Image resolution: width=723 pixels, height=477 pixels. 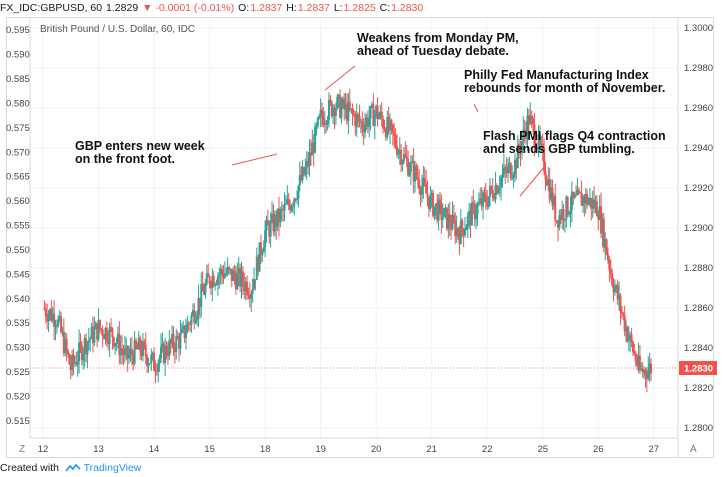 What do you see at coordinates (18, 177) in the screenshot?
I see `left-tick-label: 0.565` at bounding box center [18, 177].